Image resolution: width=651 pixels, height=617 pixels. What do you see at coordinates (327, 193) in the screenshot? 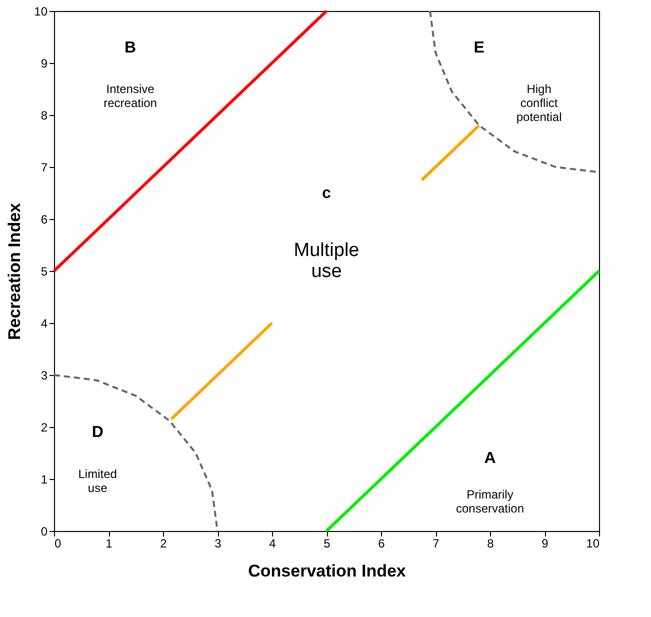
I see `annotation: c` at bounding box center [327, 193].